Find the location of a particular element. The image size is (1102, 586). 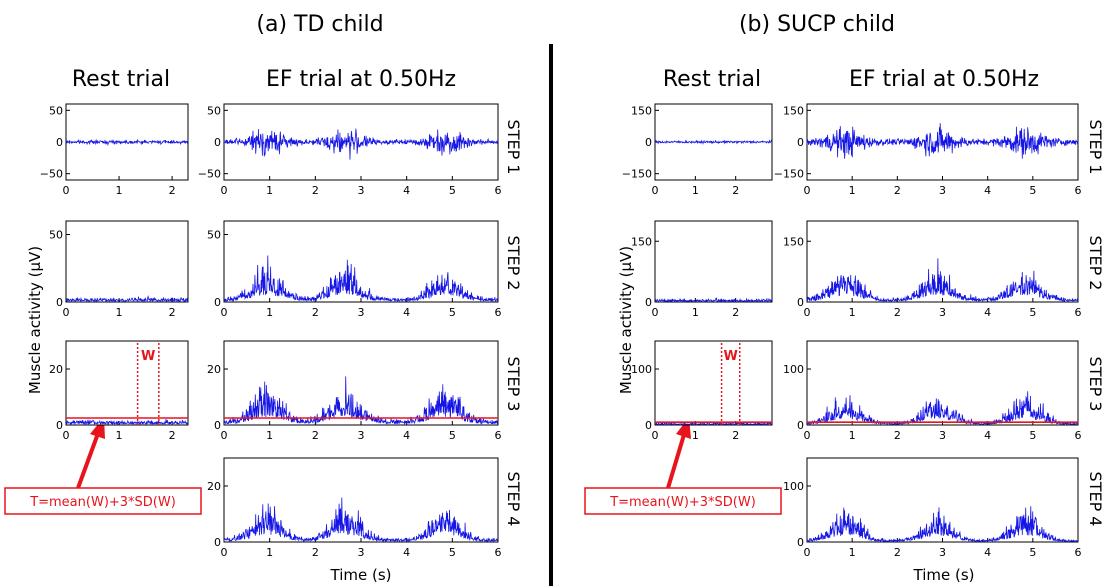

p1-r1-ef-xtick-label: 3 is located at coordinates (942, 190).